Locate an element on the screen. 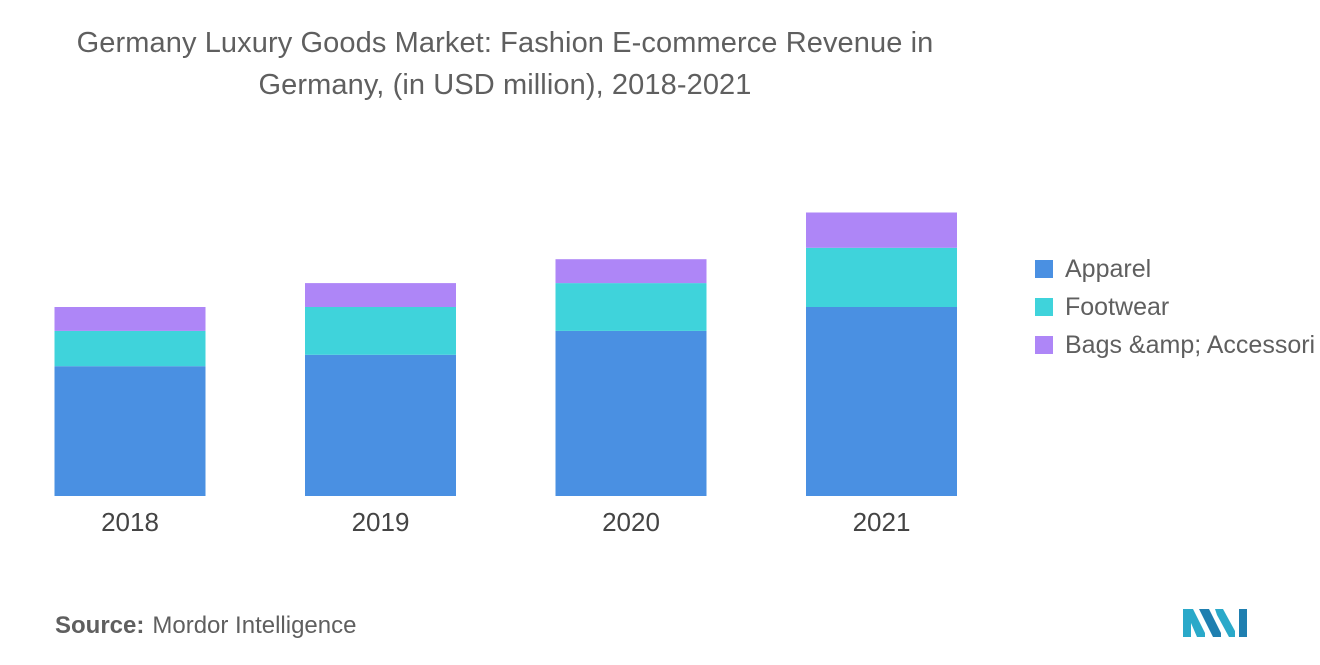  source-note: Source: Mordor Intelligence is located at coordinates (205, 626).